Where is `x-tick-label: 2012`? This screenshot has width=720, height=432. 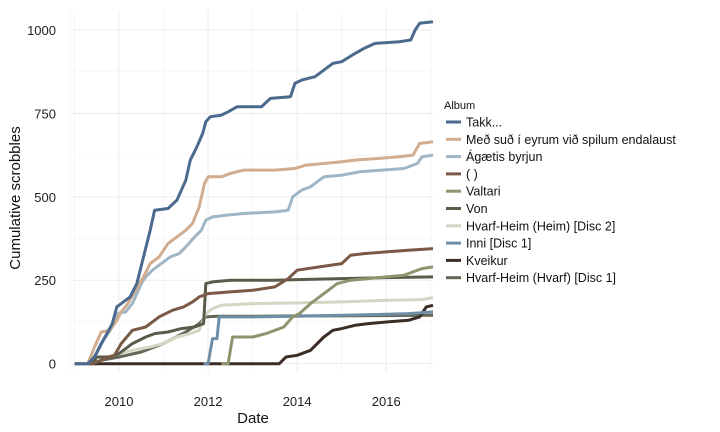 x-tick-label: 2012 is located at coordinates (208, 401).